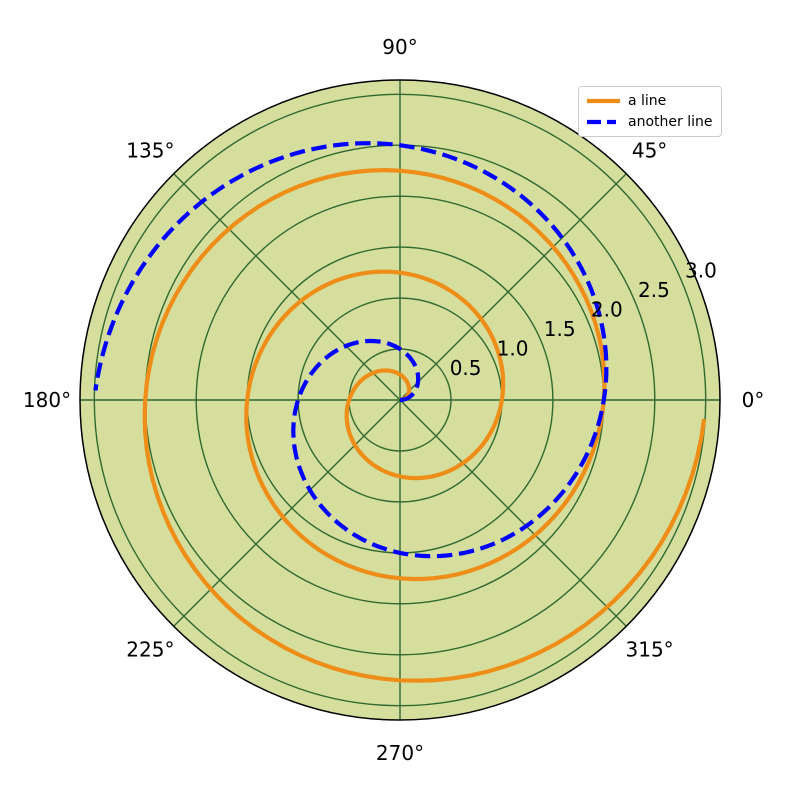 Image resolution: width=800 pixels, height=800 pixels. Describe the element at coordinates (47, 400) in the screenshot. I see `angular-tick-label-180: 180°` at that location.